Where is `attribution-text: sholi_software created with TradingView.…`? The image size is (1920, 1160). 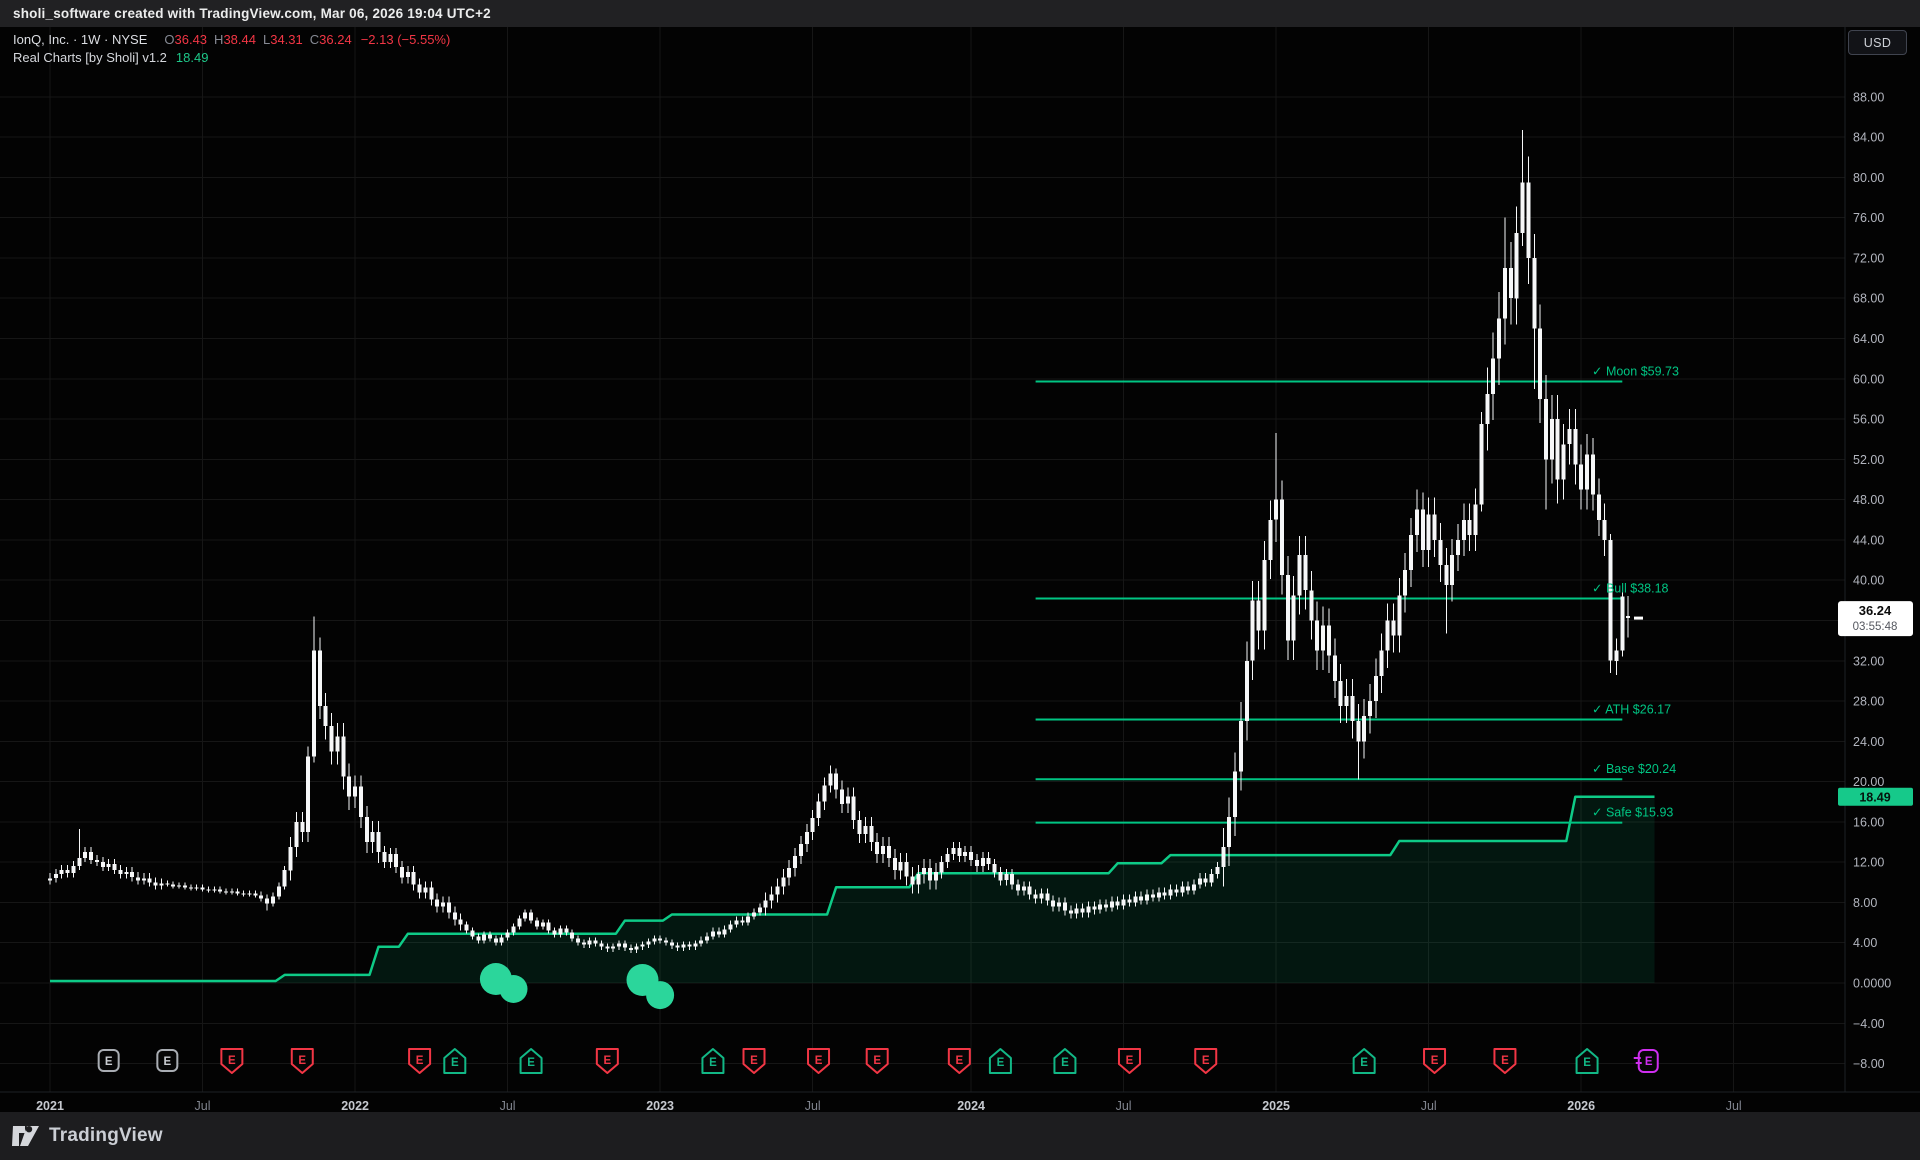 attribution-text: sholi_software created with TradingView.… is located at coordinates (252, 13).